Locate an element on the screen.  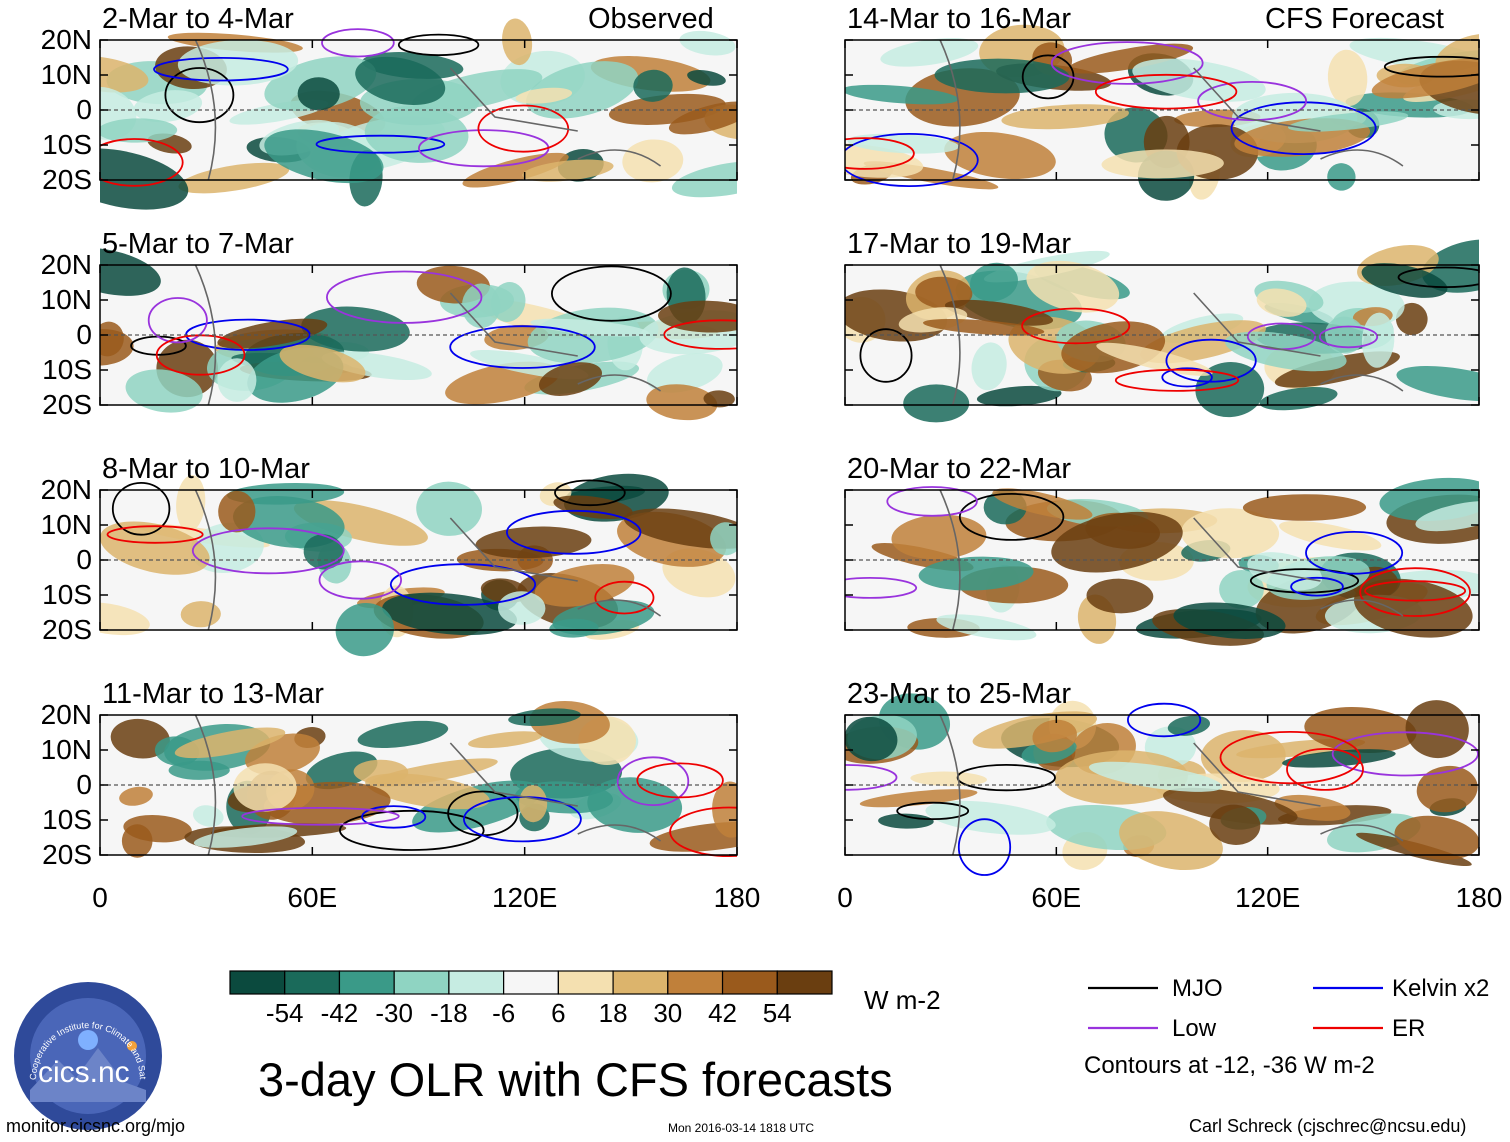
colorbar-tick-label: -30 is located at coordinates (394, 1013).